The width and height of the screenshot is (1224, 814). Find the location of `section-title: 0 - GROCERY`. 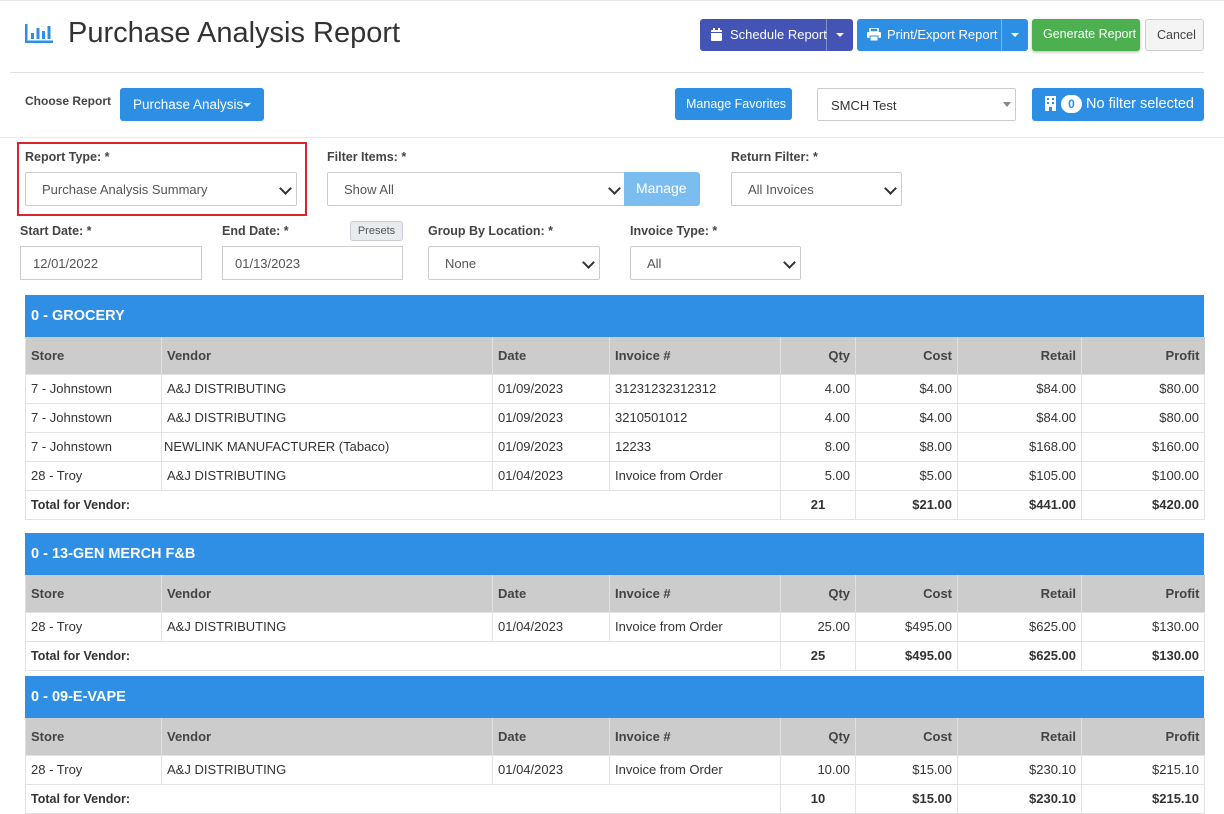

section-title: 0 - GROCERY is located at coordinates (614, 316).